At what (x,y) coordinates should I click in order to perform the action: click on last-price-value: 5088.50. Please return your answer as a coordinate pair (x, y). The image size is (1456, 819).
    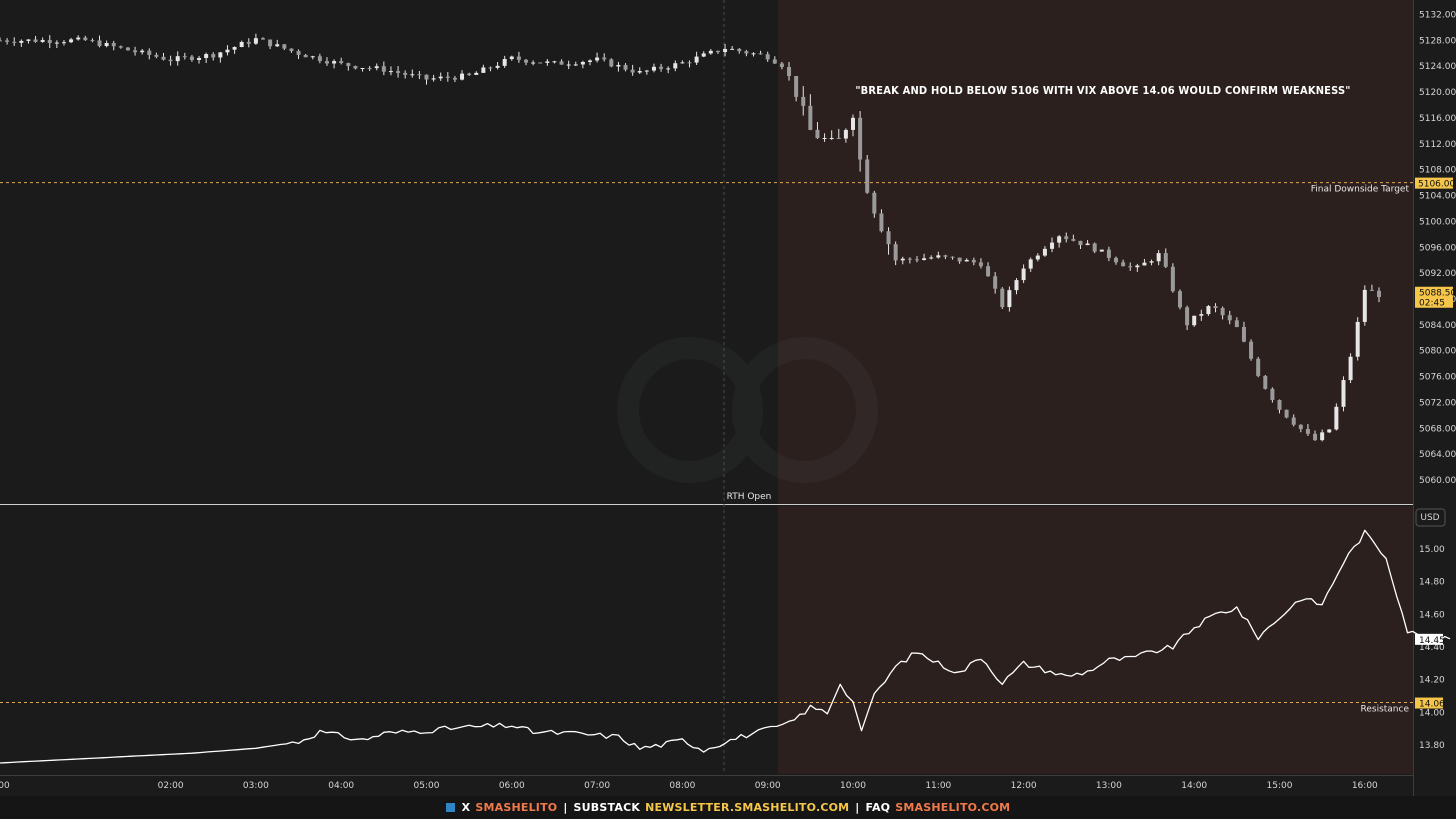
    Looking at the image, I should click on (1437, 294).